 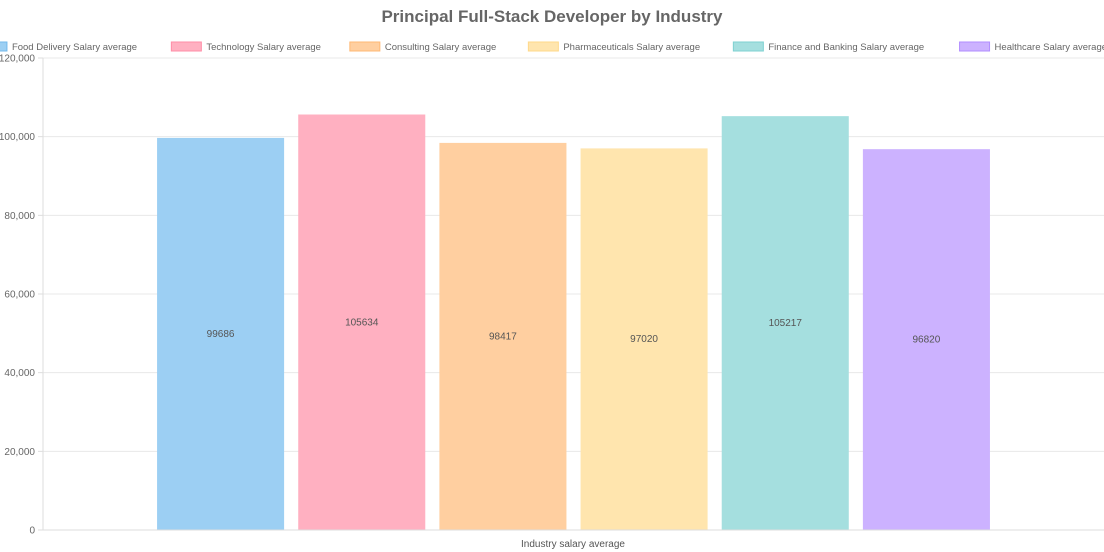 I want to click on legend-item: Food Delivery Salary average, so click(x=68, y=47).